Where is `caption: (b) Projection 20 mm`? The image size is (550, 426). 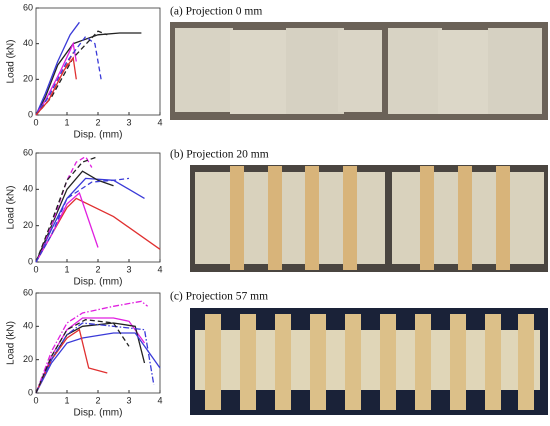
caption: (b) Projection 20 mm is located at coordinates (219, 155).